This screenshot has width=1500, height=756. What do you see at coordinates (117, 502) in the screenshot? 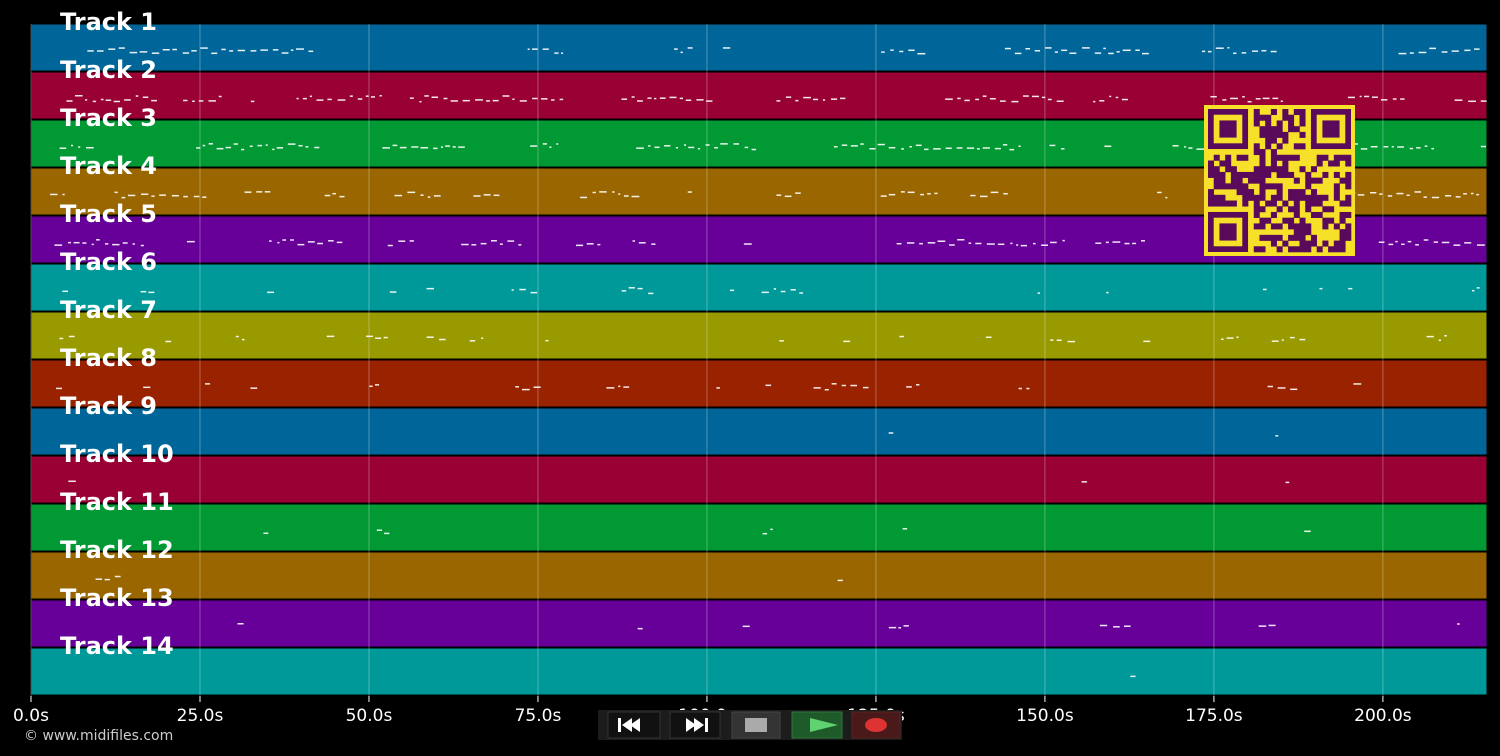
I see `track-label: Track 11` at bounding box center [117, 502].